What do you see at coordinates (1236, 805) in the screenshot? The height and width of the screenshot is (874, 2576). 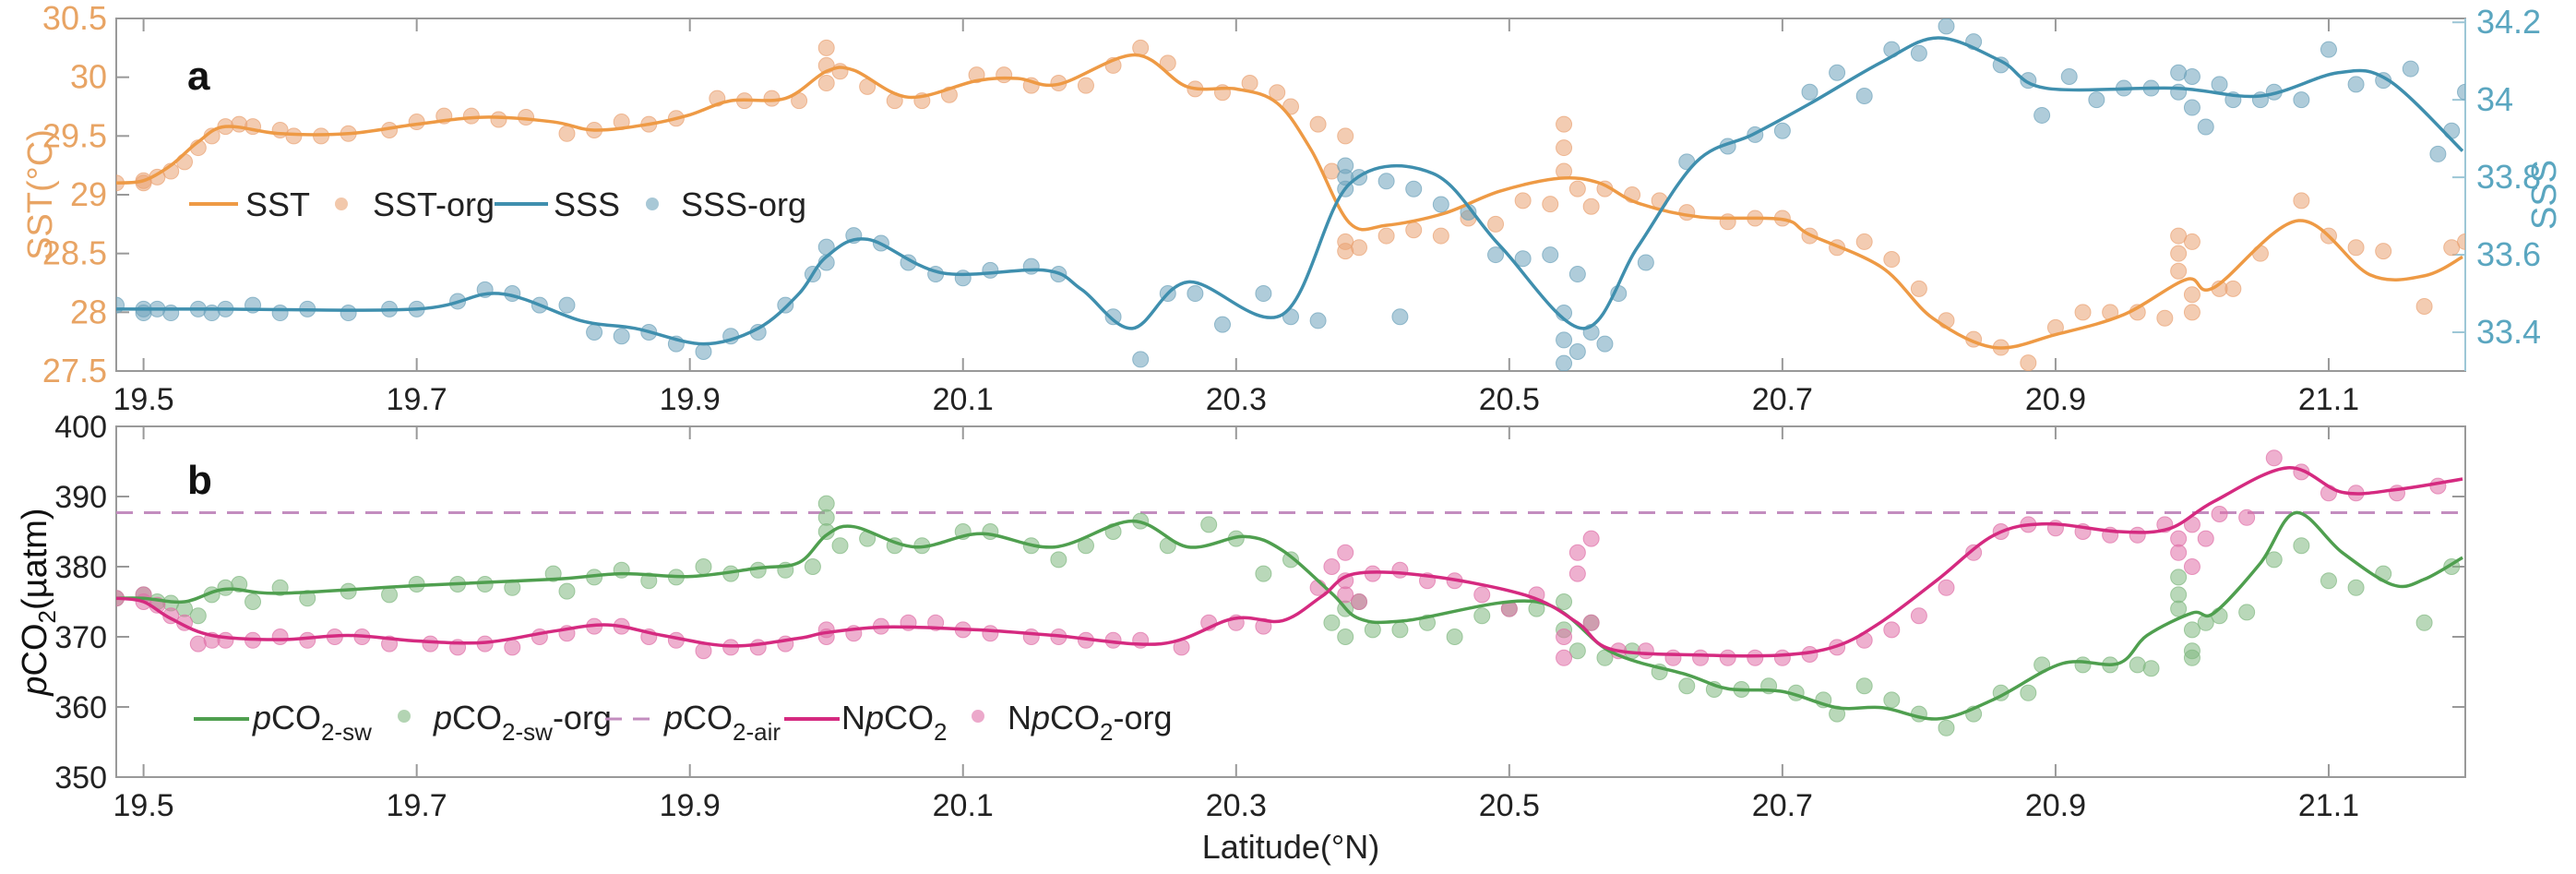 I see `x-tick-label: 20.3` at bounding box center [1236, 805].